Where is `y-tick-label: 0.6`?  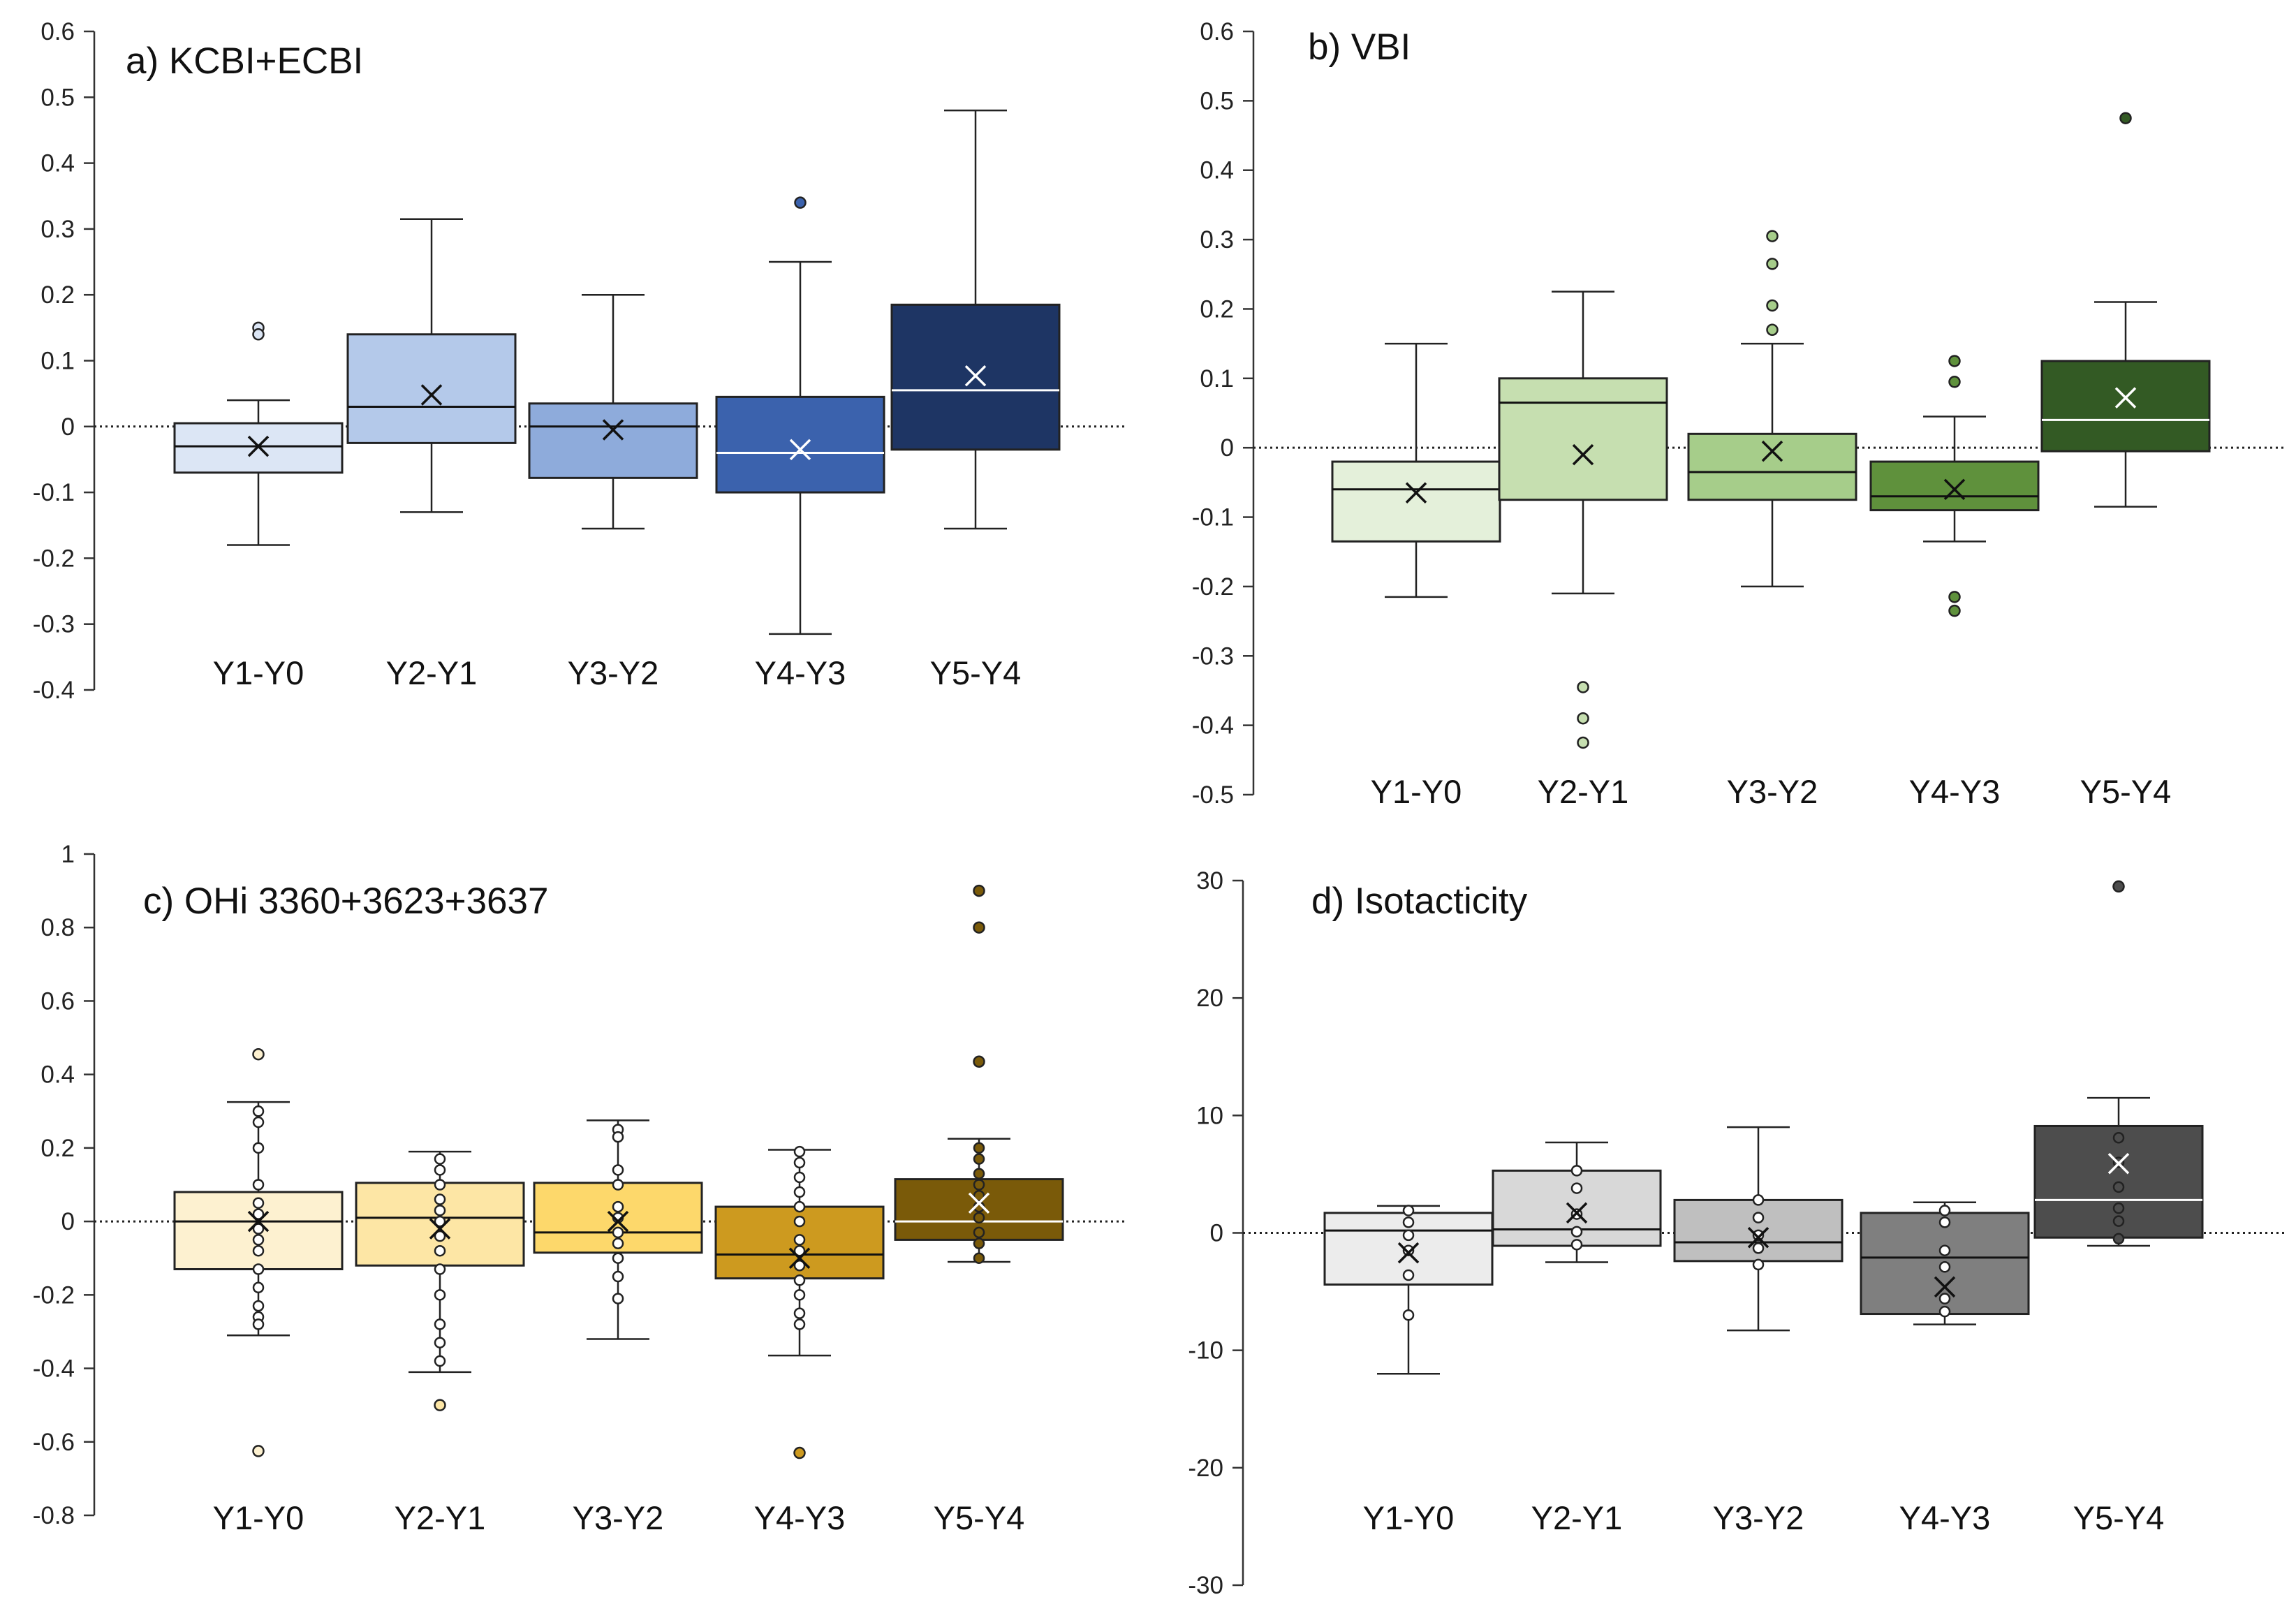
y-tick-label: 0.6 is located at coordinates (58, 32).